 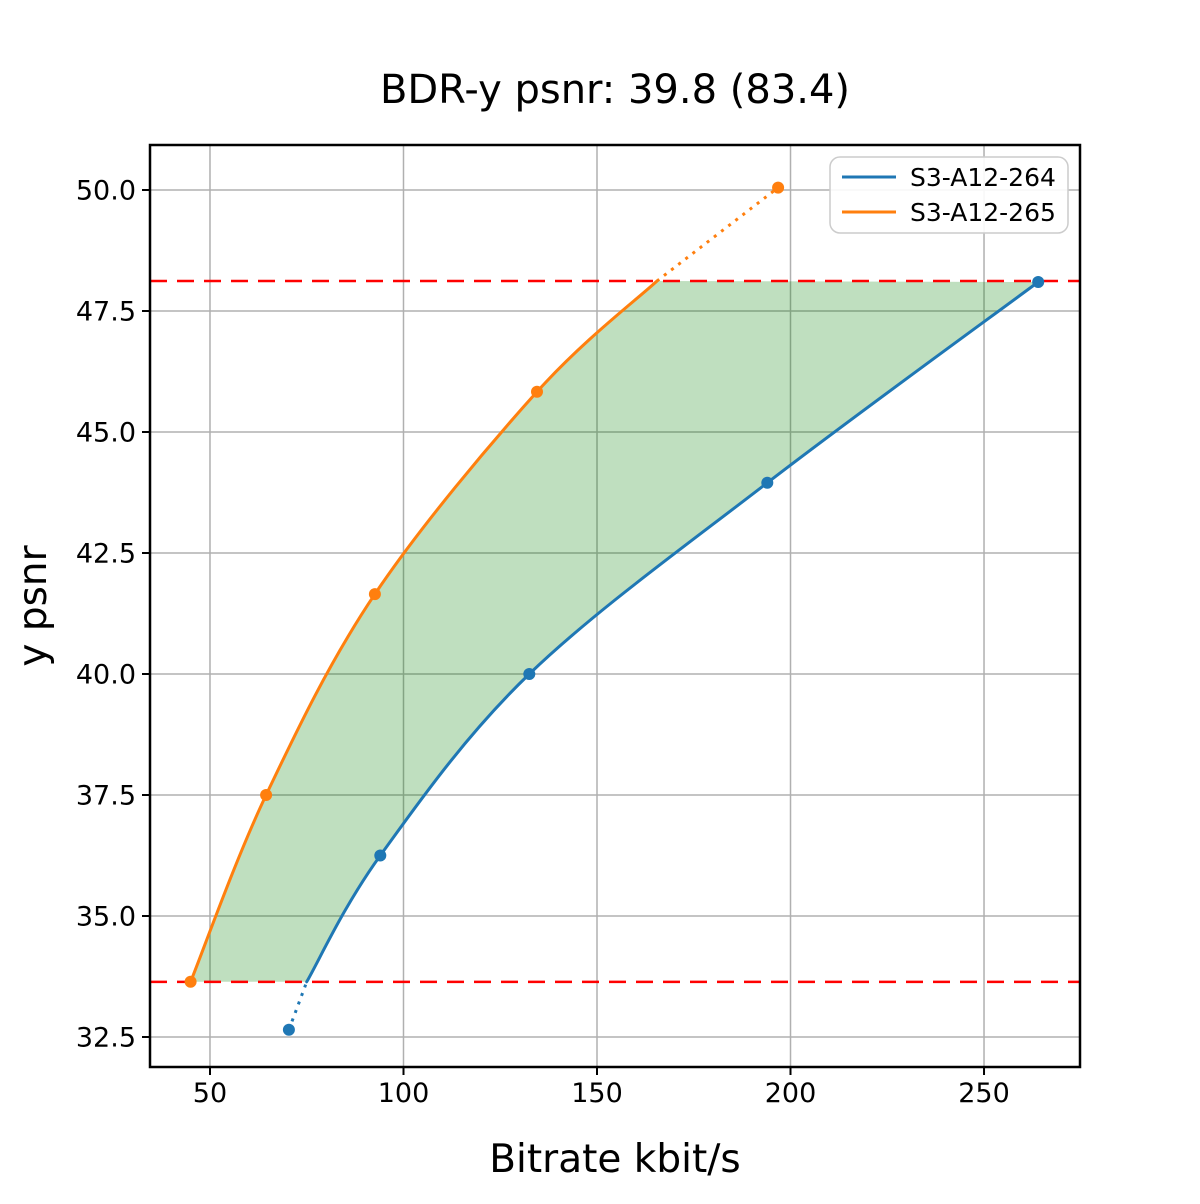 What do you see at coordinates (983, 212) in the screenshot?
I see `legend-label-S3-A12-265: S3-A12-265` at bounding box center [983, 212].